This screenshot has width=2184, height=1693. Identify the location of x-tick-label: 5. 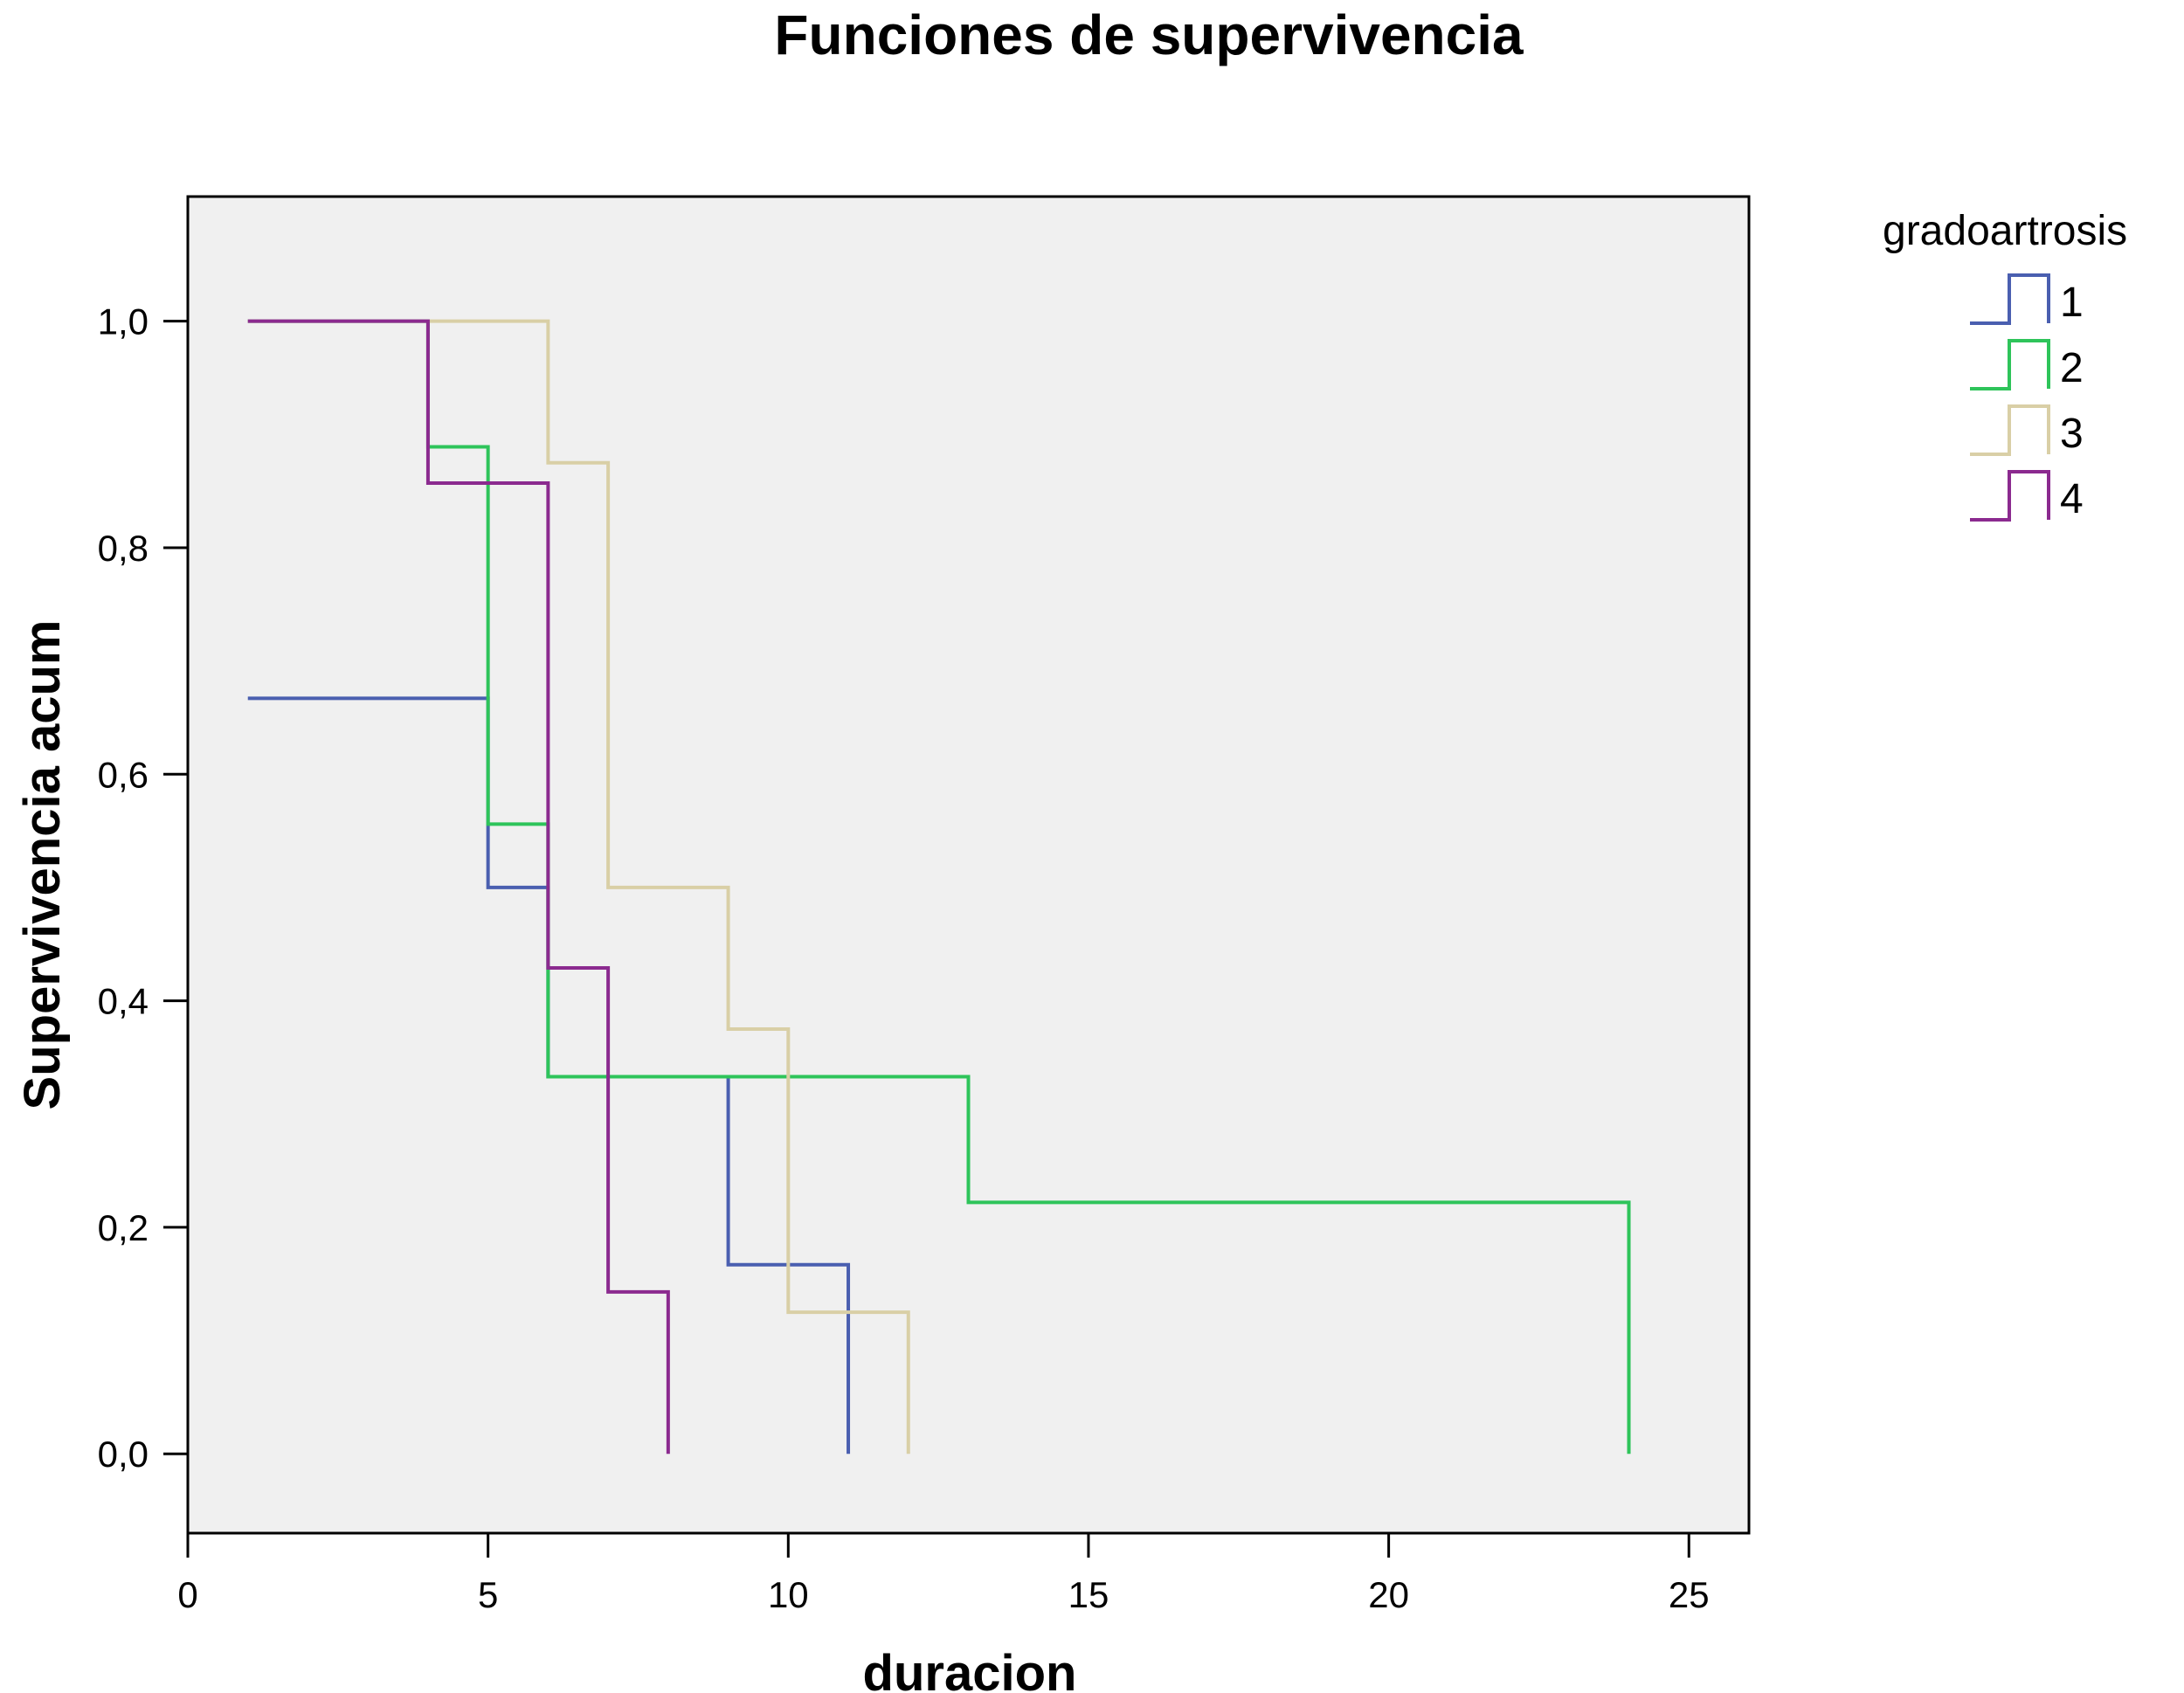
(488, 1594).